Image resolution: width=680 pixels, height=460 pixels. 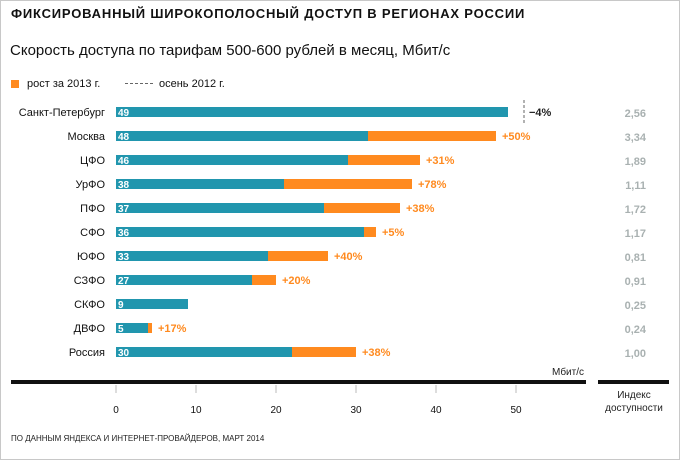 I want to click on access-index-value: 3,34, so click(x=636, y=138).